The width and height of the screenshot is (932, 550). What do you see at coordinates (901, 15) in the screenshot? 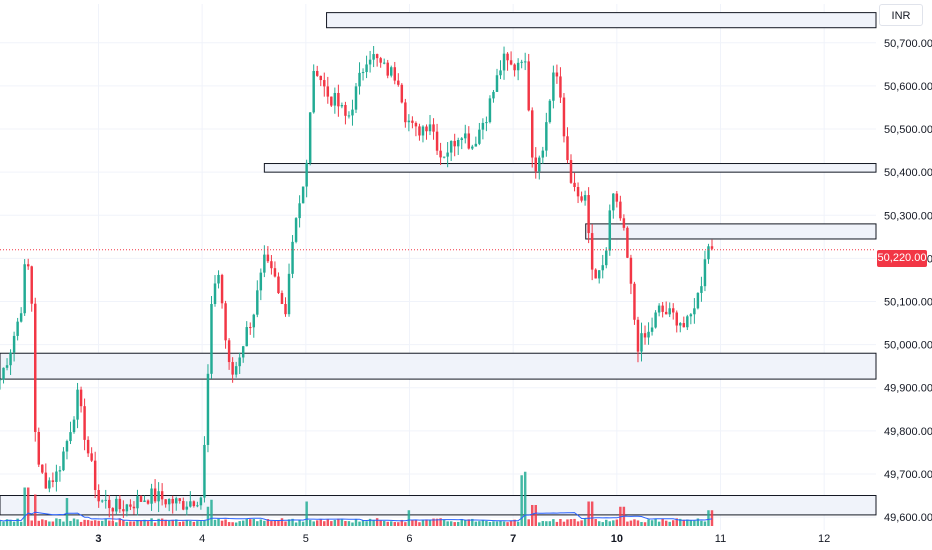
I see `currency-label: INR` at bounding box center [901, 15].